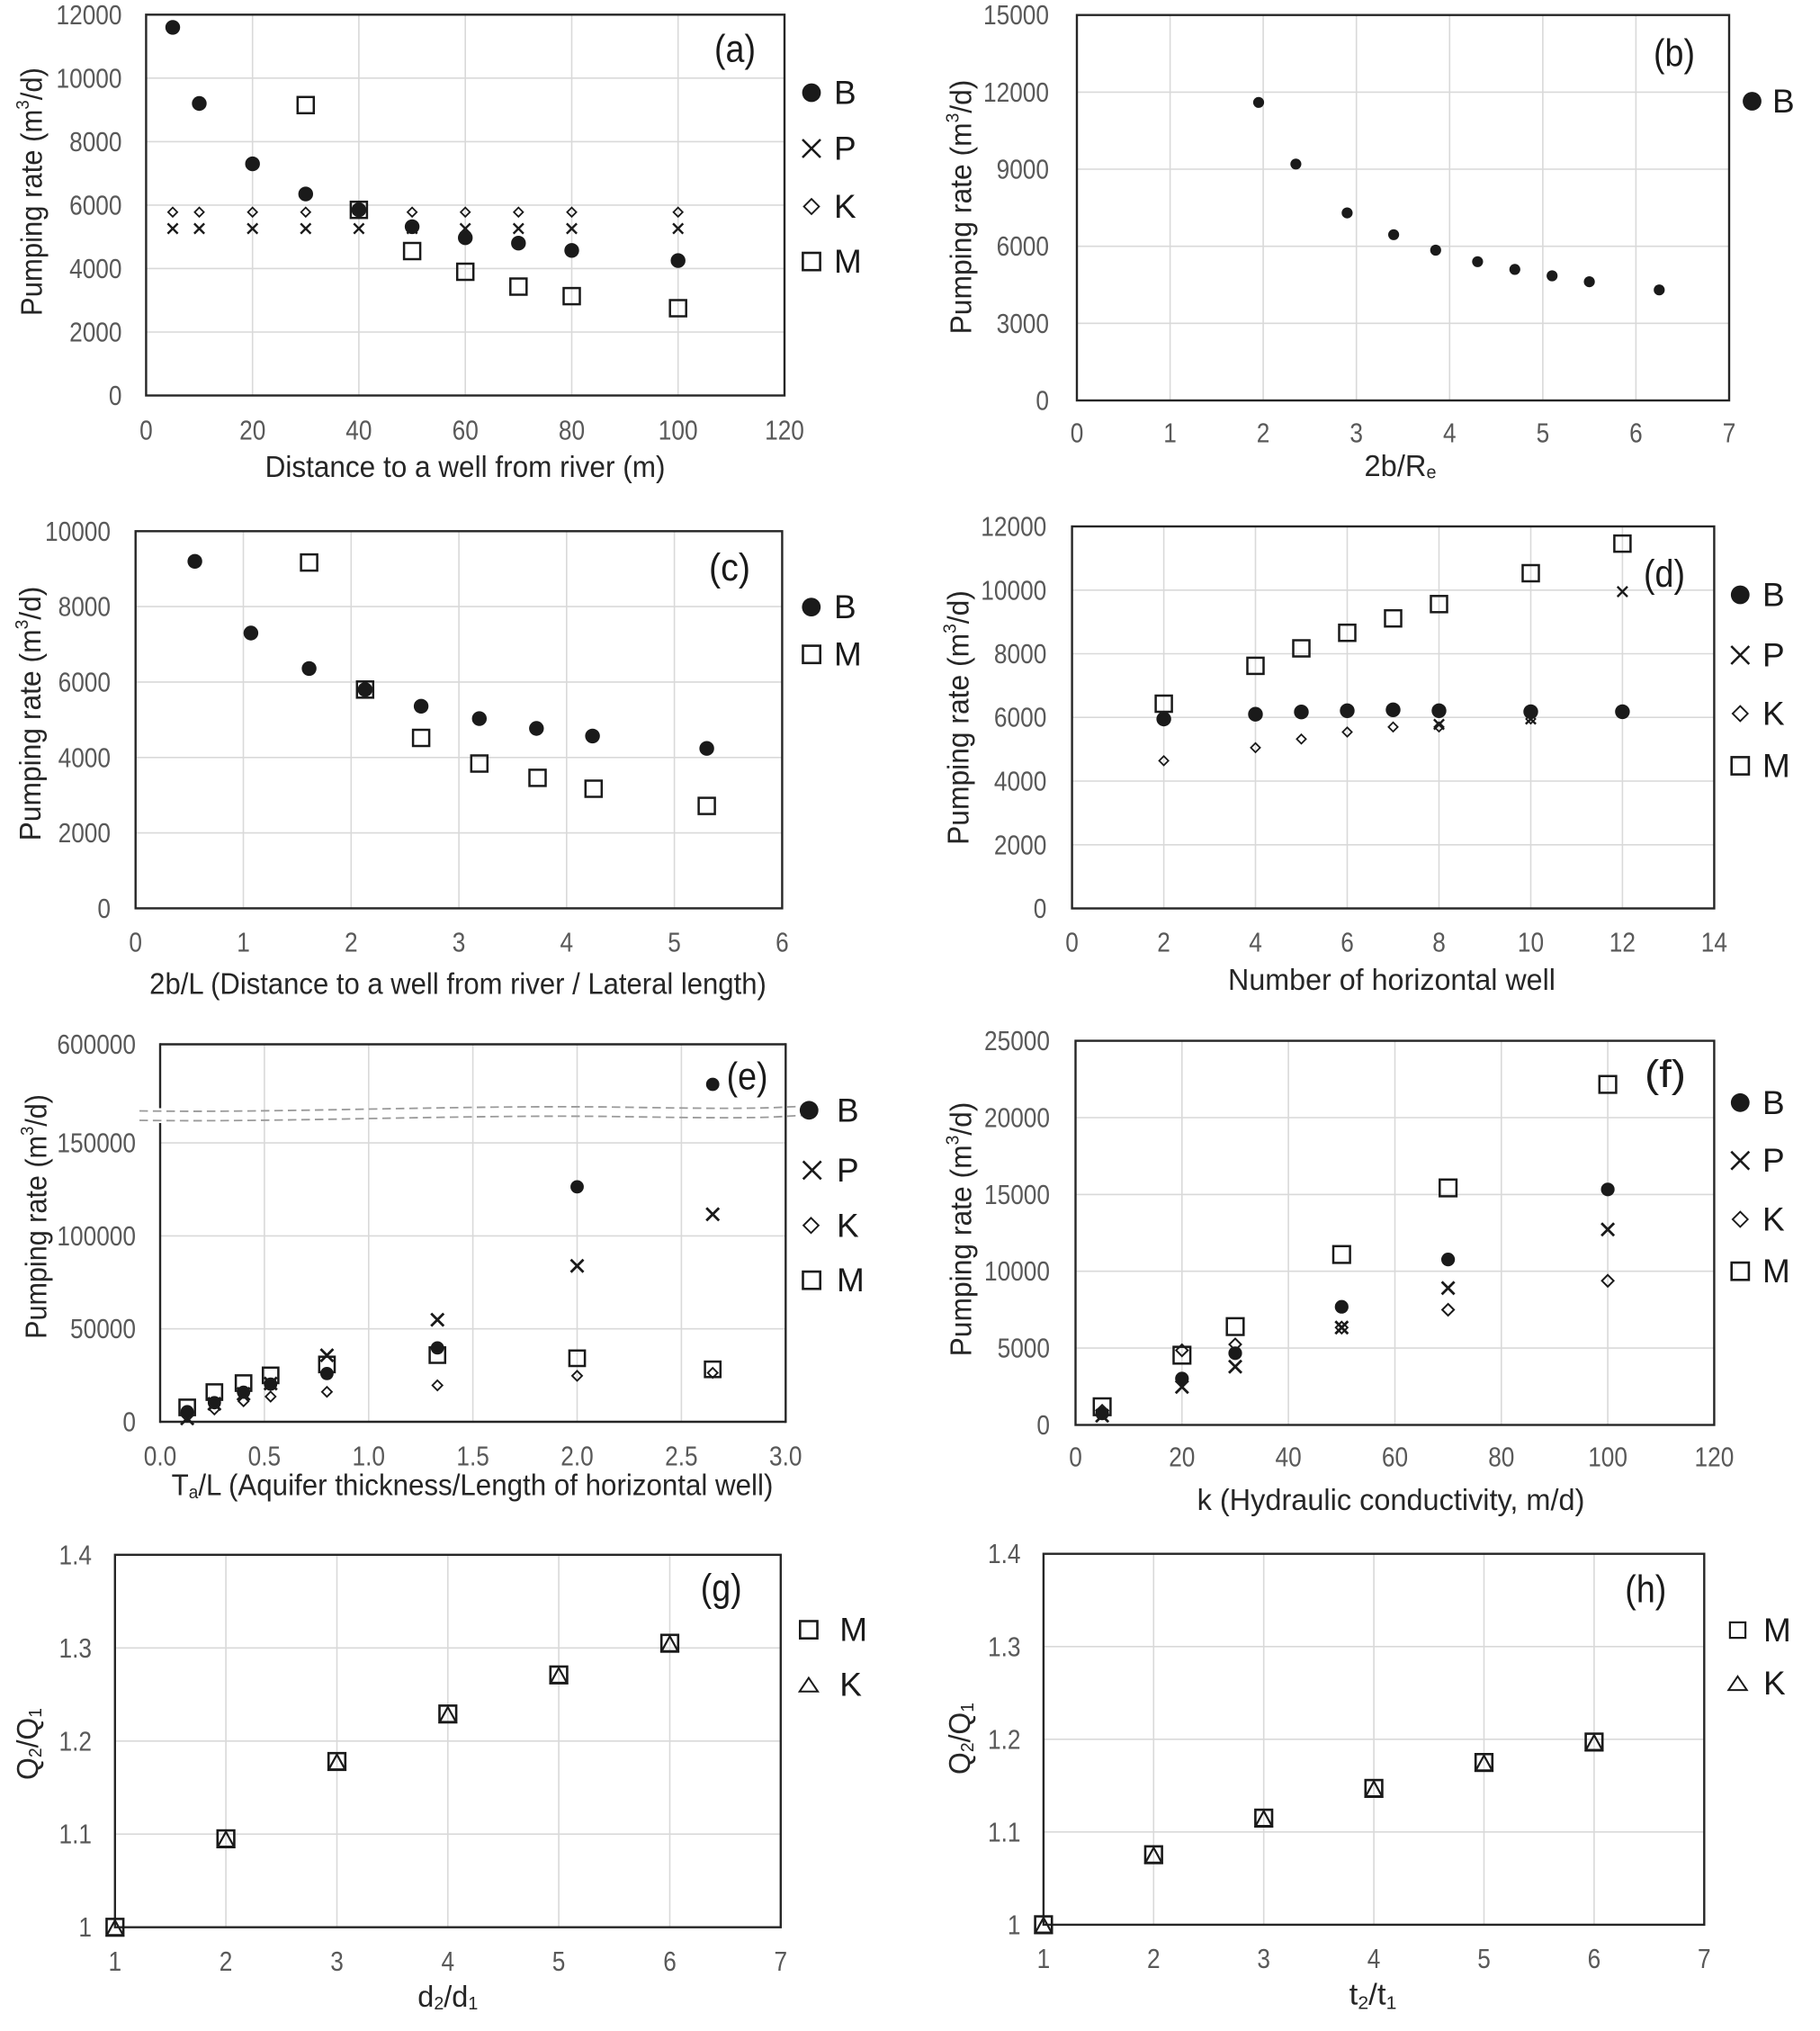  What do you see at coordinates (96, 1236) in the screenshot?
I see `svg-text: 100000` at bounding box center [96, 1236].